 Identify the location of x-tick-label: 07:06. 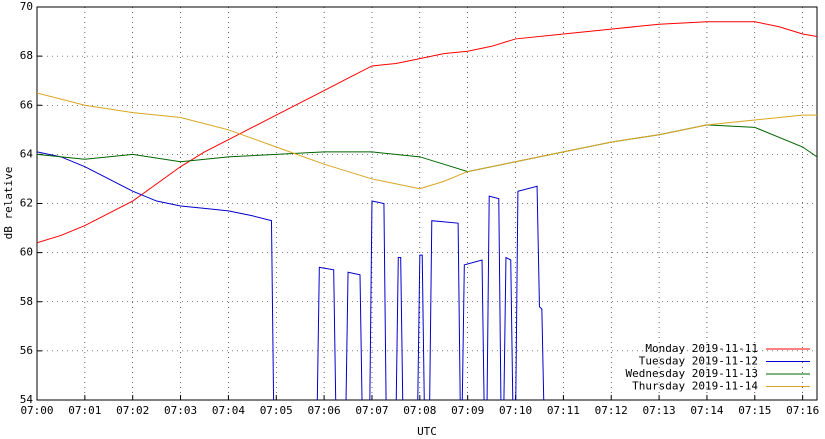
(324, 410).